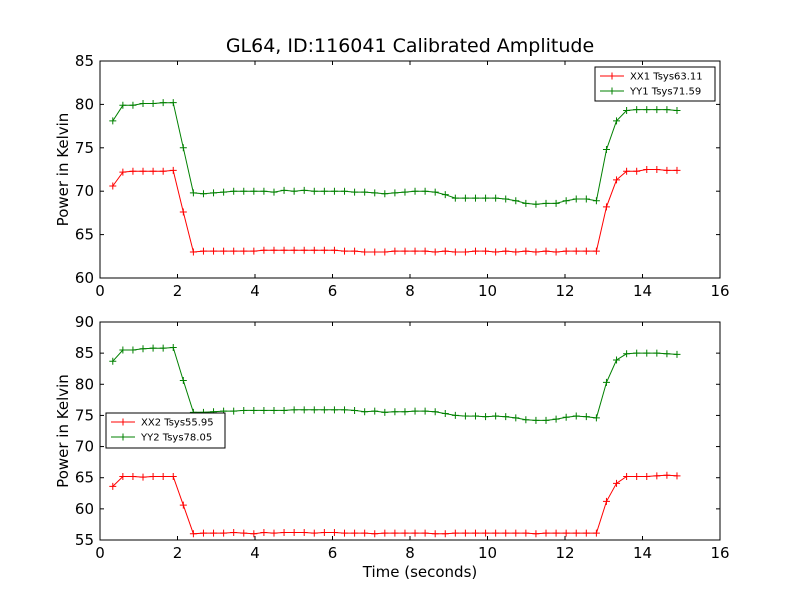 The image size is (800, 604). I want to click on x-tick-label: 12, so click(564, 553).